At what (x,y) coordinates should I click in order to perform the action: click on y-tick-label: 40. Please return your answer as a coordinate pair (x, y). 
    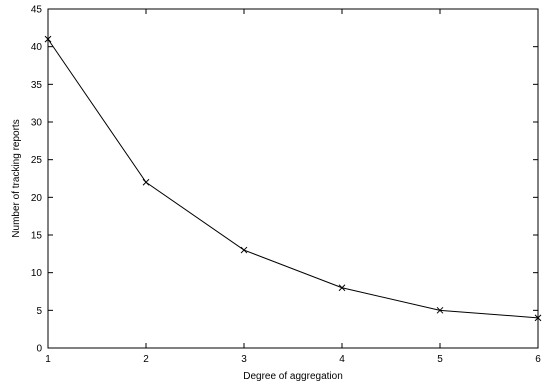
    Looking at the image, I should click on (37, 47).